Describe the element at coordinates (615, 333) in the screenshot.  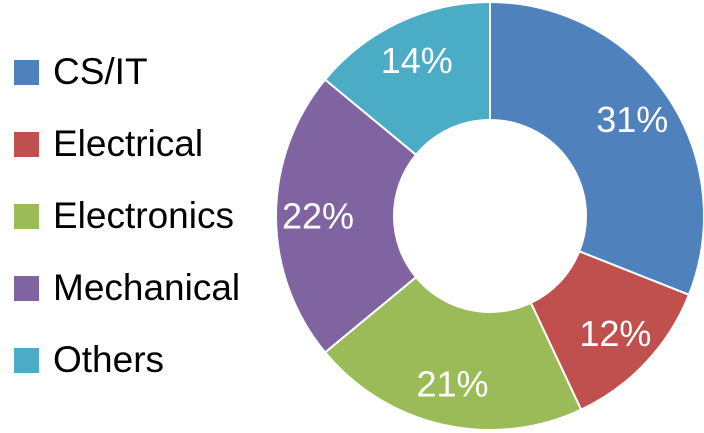
I see `slice-label-electrical: 12%` at that location.